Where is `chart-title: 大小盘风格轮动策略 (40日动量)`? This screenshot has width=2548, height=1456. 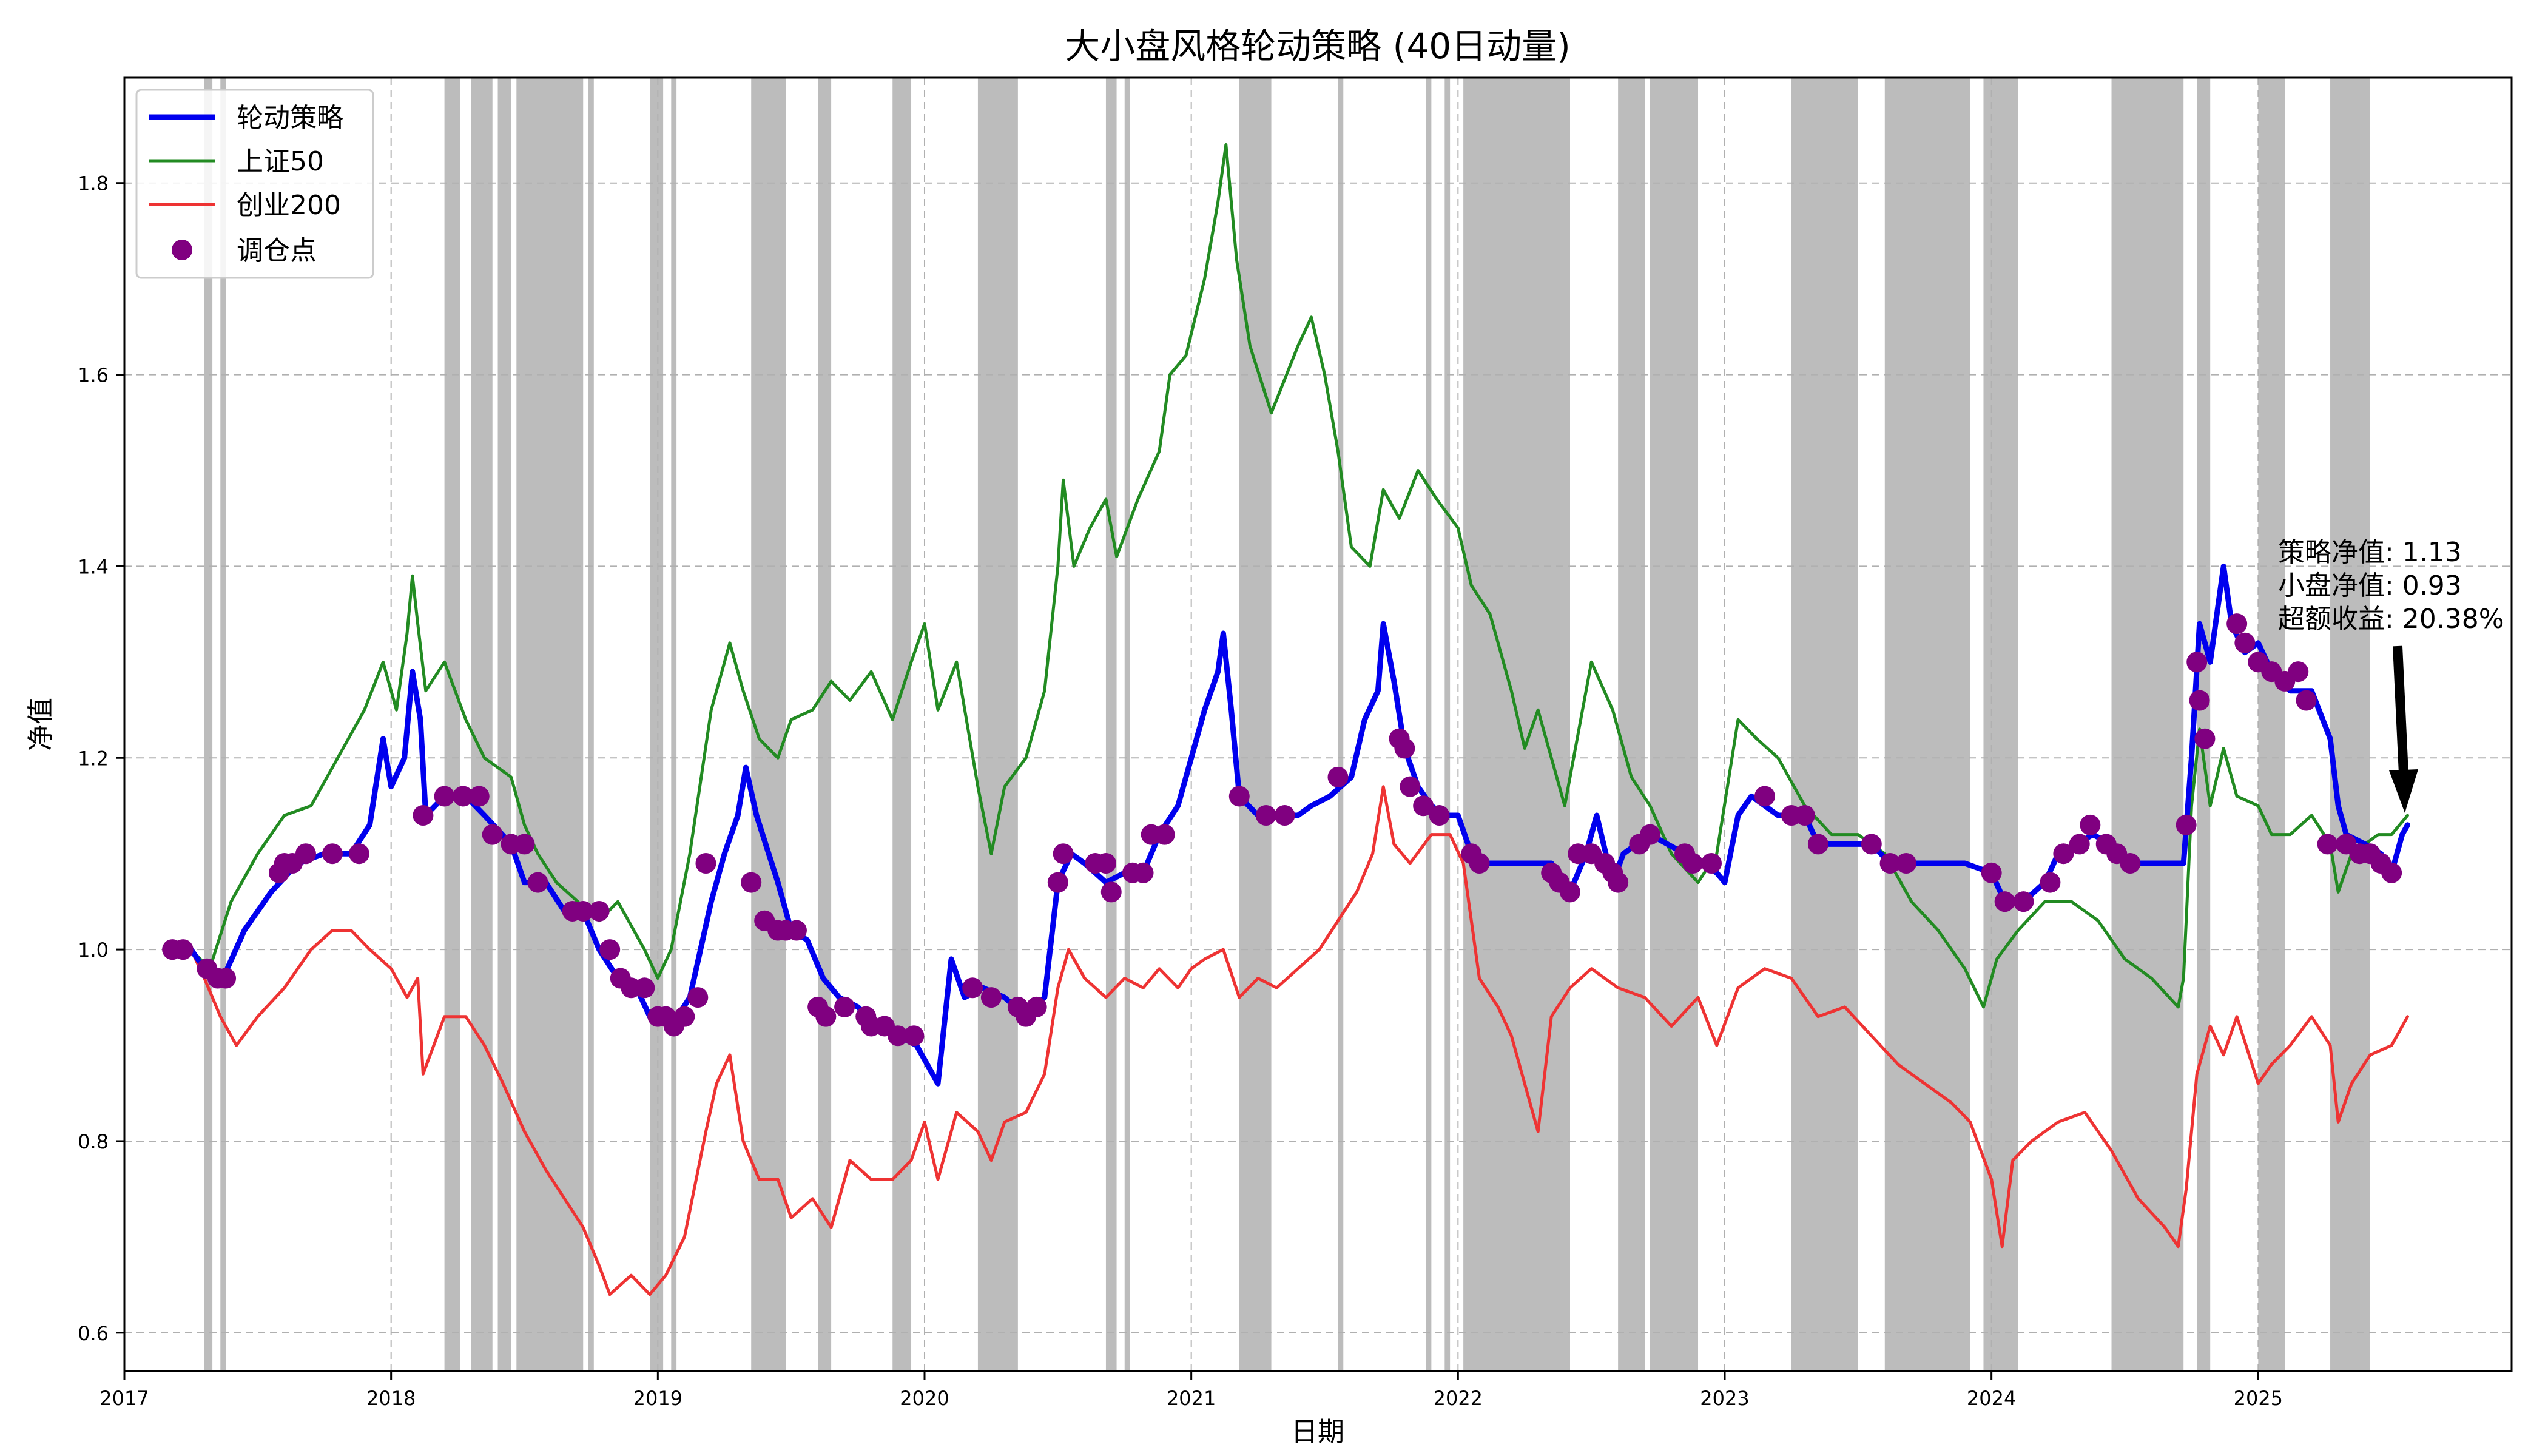 chart-title: 大小盘风格轮动策略 (40日动量) is located at coordinates (1318, 46).